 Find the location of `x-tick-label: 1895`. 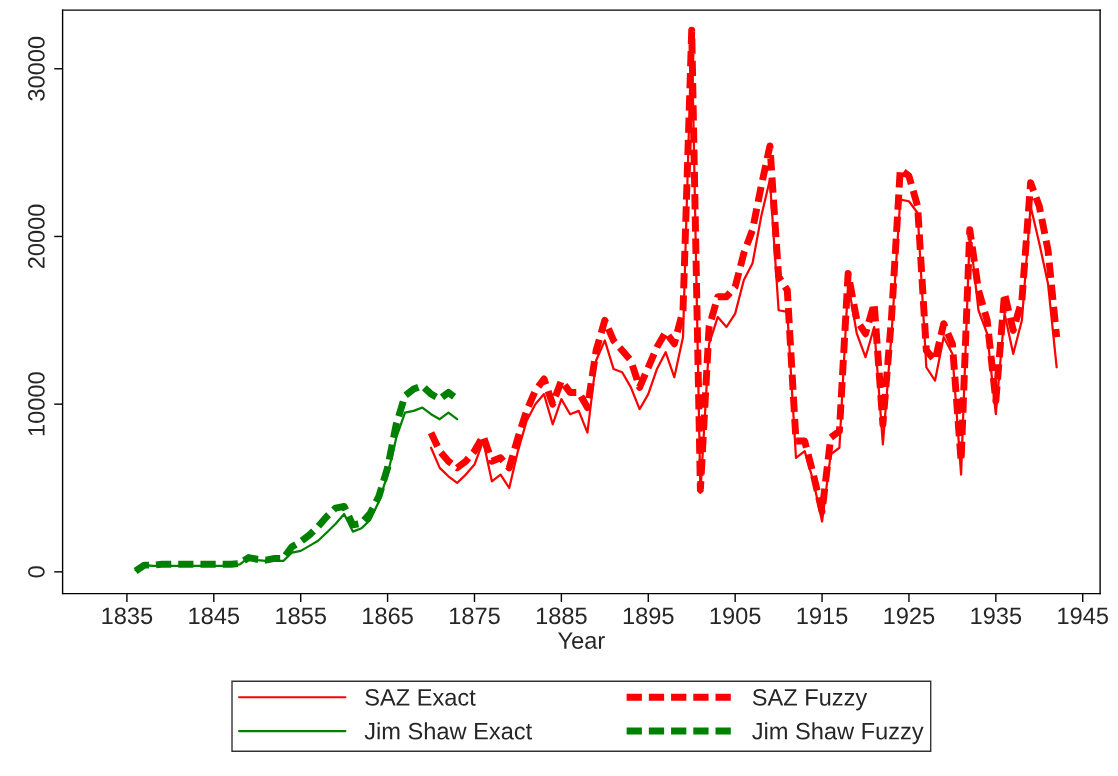

x-tick-label: 1895 is located at coordinates (648, 616).